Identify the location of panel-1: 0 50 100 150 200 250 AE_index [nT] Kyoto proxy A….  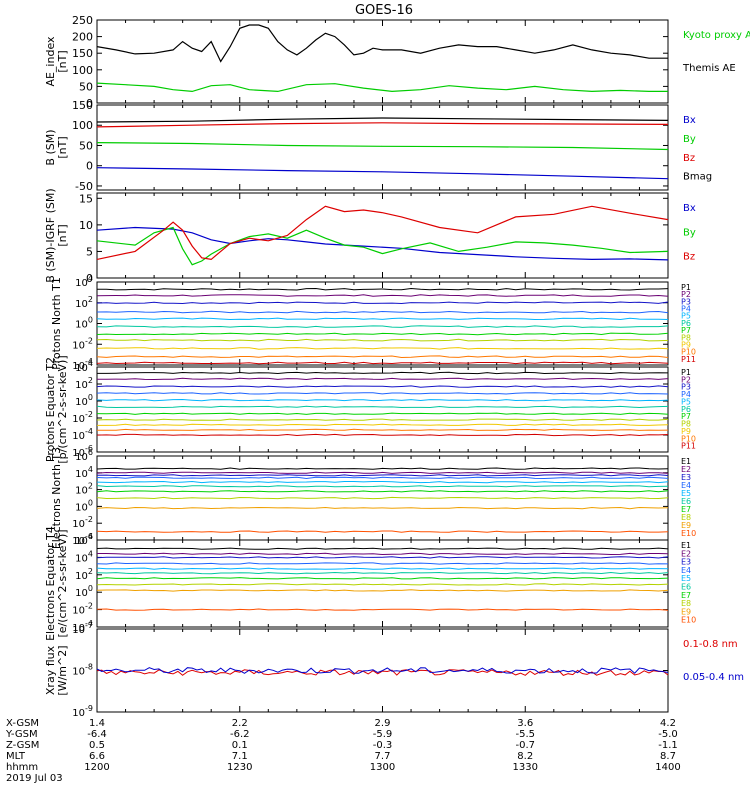
(397, 62).